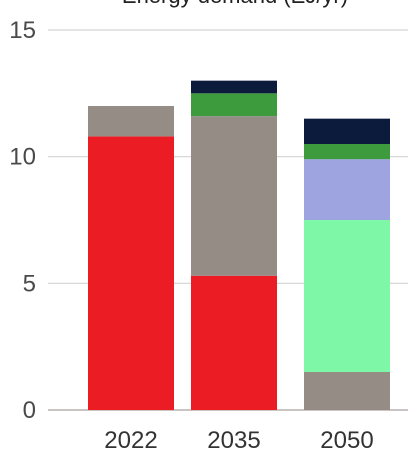 This screenshot has width=411, height=458. I want to click on y-tick-label-0: 0, so click(29, 410).